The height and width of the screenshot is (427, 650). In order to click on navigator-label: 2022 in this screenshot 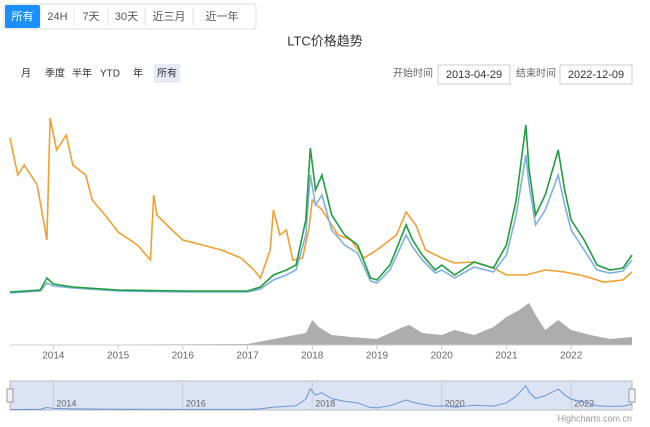, I will do `click(584, 403)`.